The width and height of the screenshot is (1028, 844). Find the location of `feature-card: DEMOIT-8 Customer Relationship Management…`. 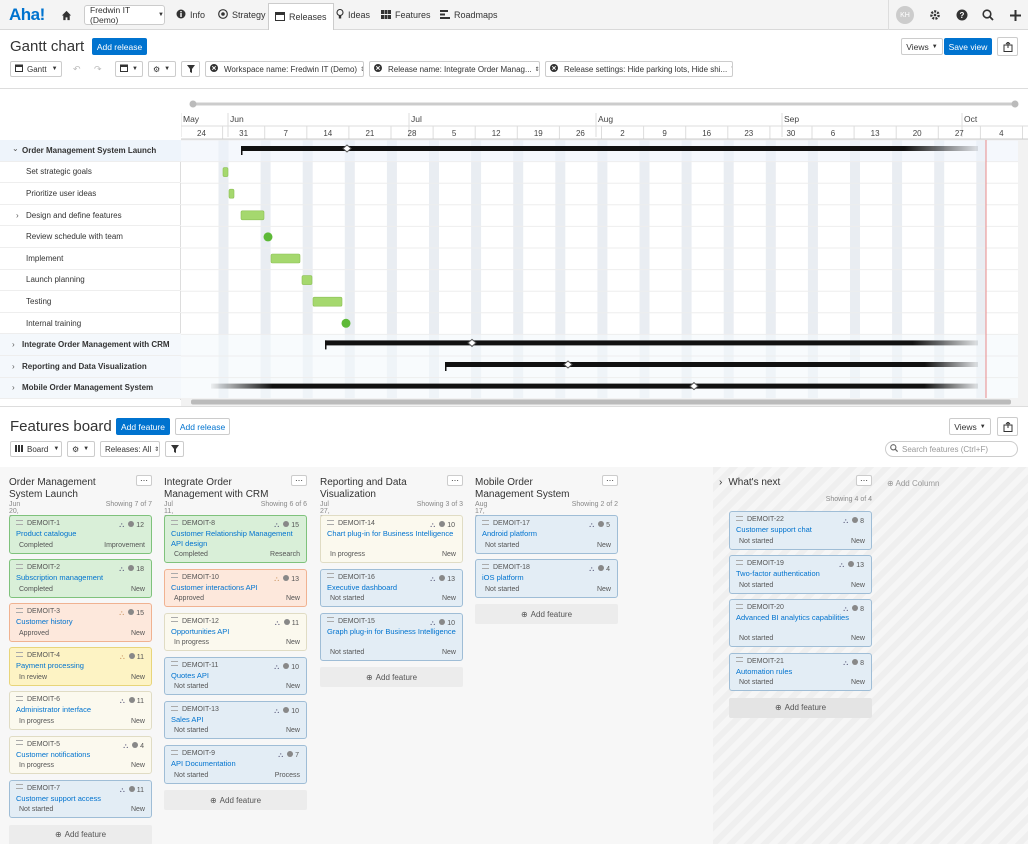

feature-card: DEMOIT-8 Customer Relationship Management… is located at coordinates (235, 539).